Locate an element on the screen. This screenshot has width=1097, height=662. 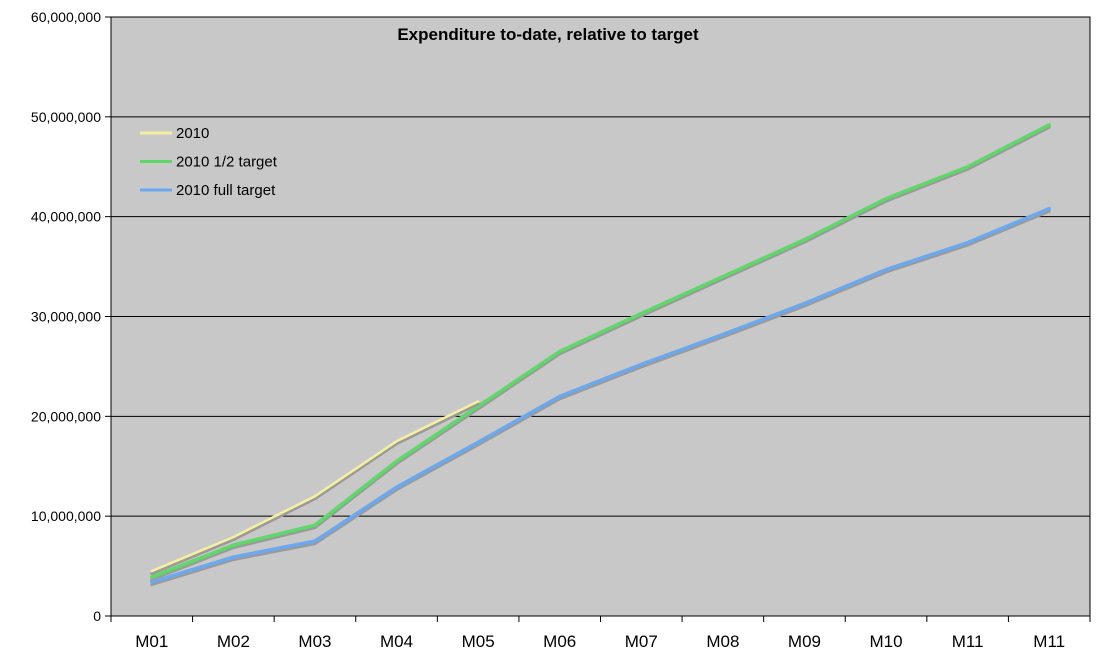
x-tick-label: M06 is located at coordinates (559, 641).